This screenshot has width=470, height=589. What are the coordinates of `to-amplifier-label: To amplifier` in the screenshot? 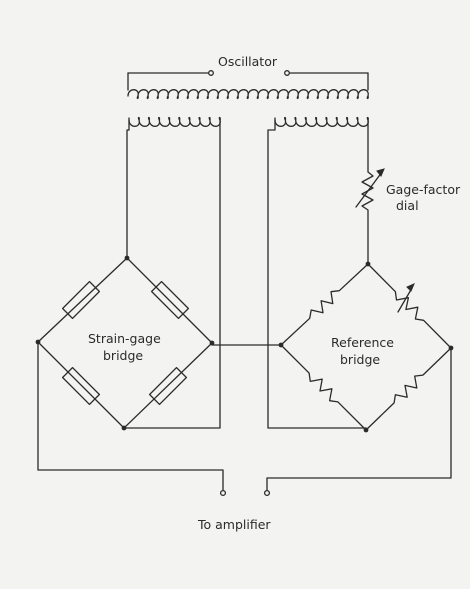 It's located at (234, 524).